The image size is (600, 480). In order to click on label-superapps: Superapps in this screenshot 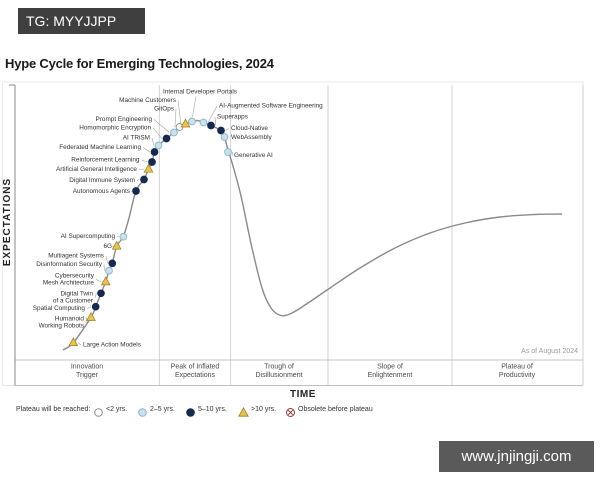, I will do `click(232, 117)`.